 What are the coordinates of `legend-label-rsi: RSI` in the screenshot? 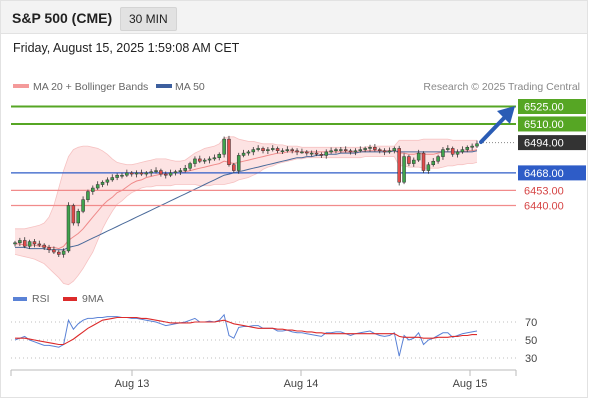 It's located at (41, 299).